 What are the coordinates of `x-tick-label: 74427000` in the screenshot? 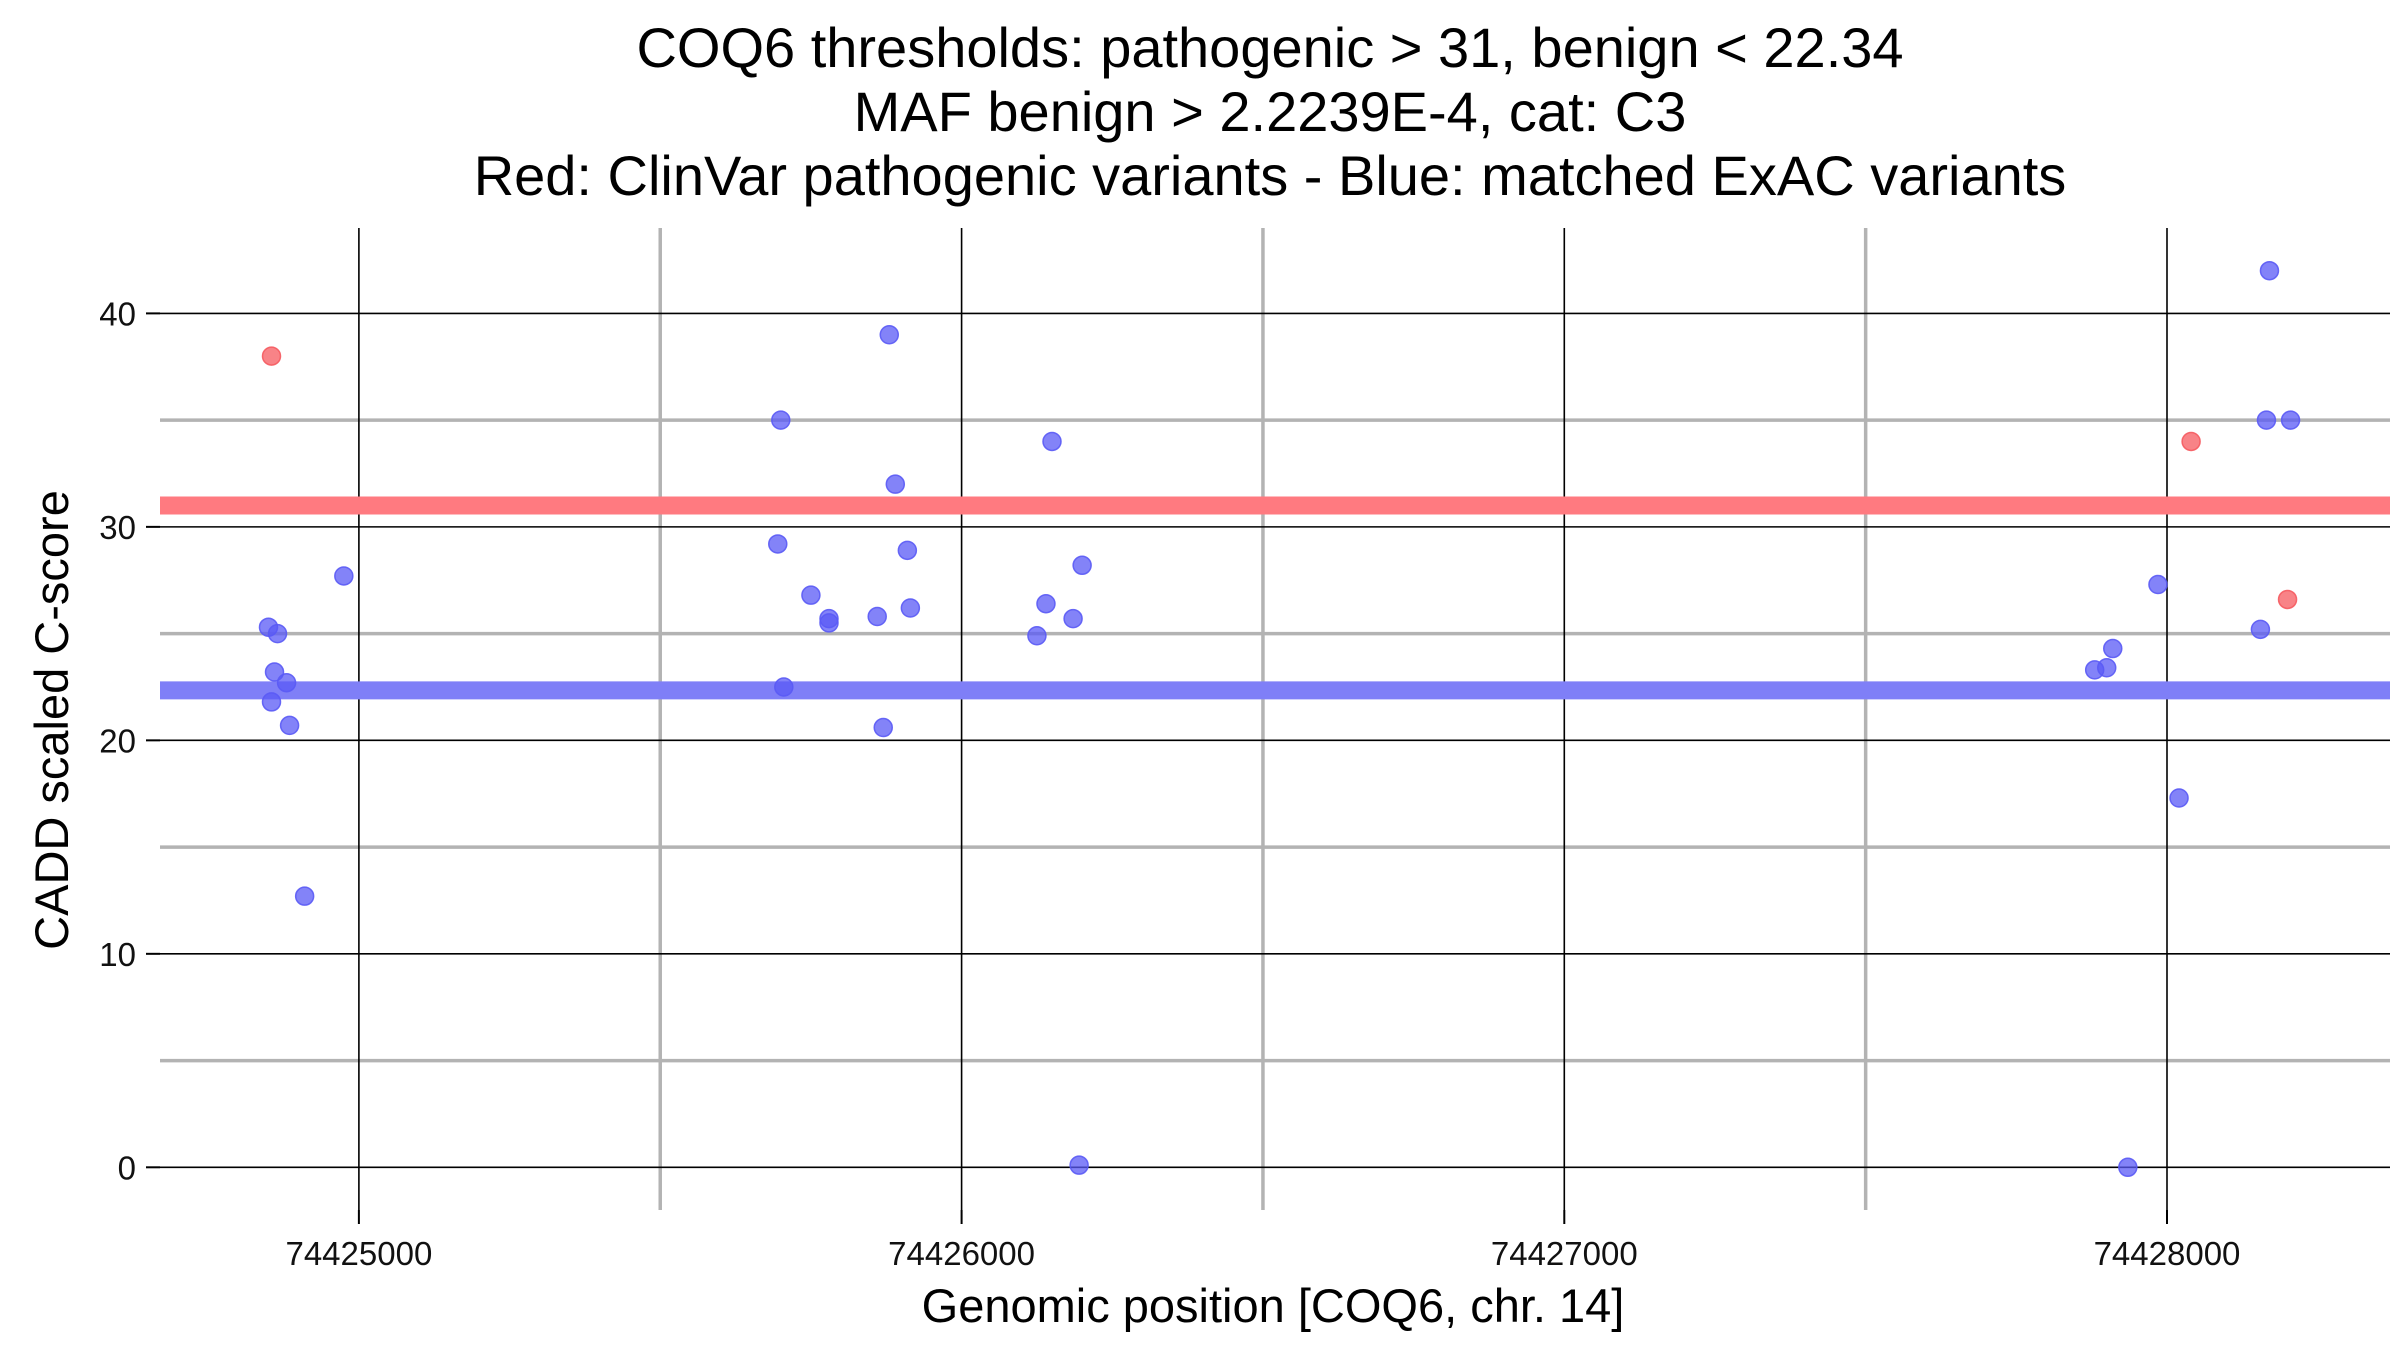 It's located at (1564, 1253).